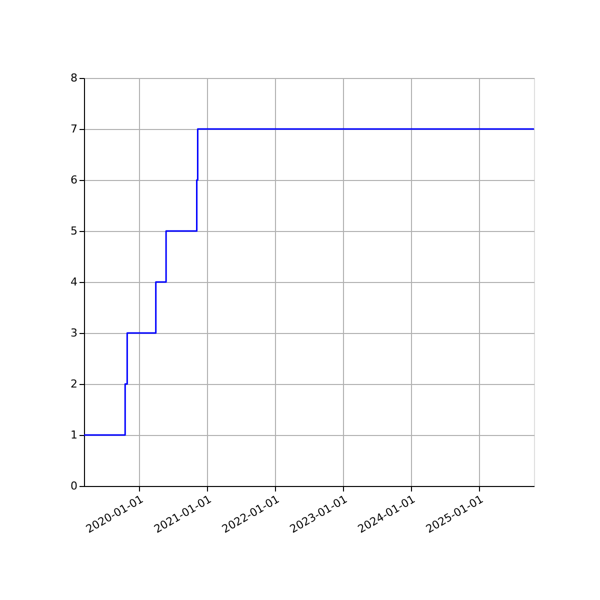 The image size is (600, 600). I want to click on y-tick-label: 2, so click(74, 384).